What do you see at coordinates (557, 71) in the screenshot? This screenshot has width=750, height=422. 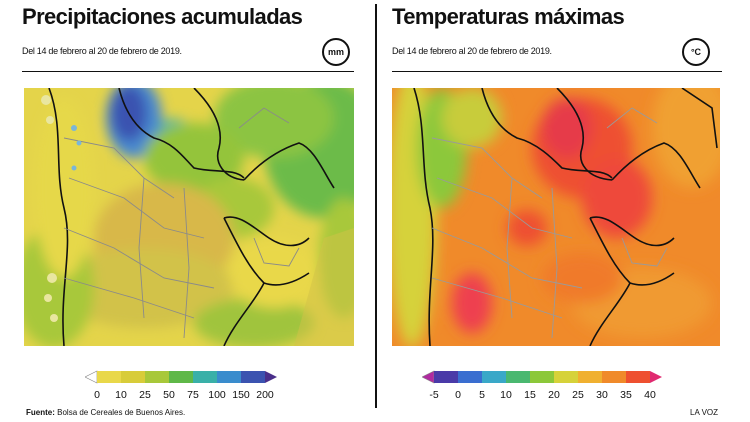 I see `temp-header-rule` at bounding box center [557, 71].